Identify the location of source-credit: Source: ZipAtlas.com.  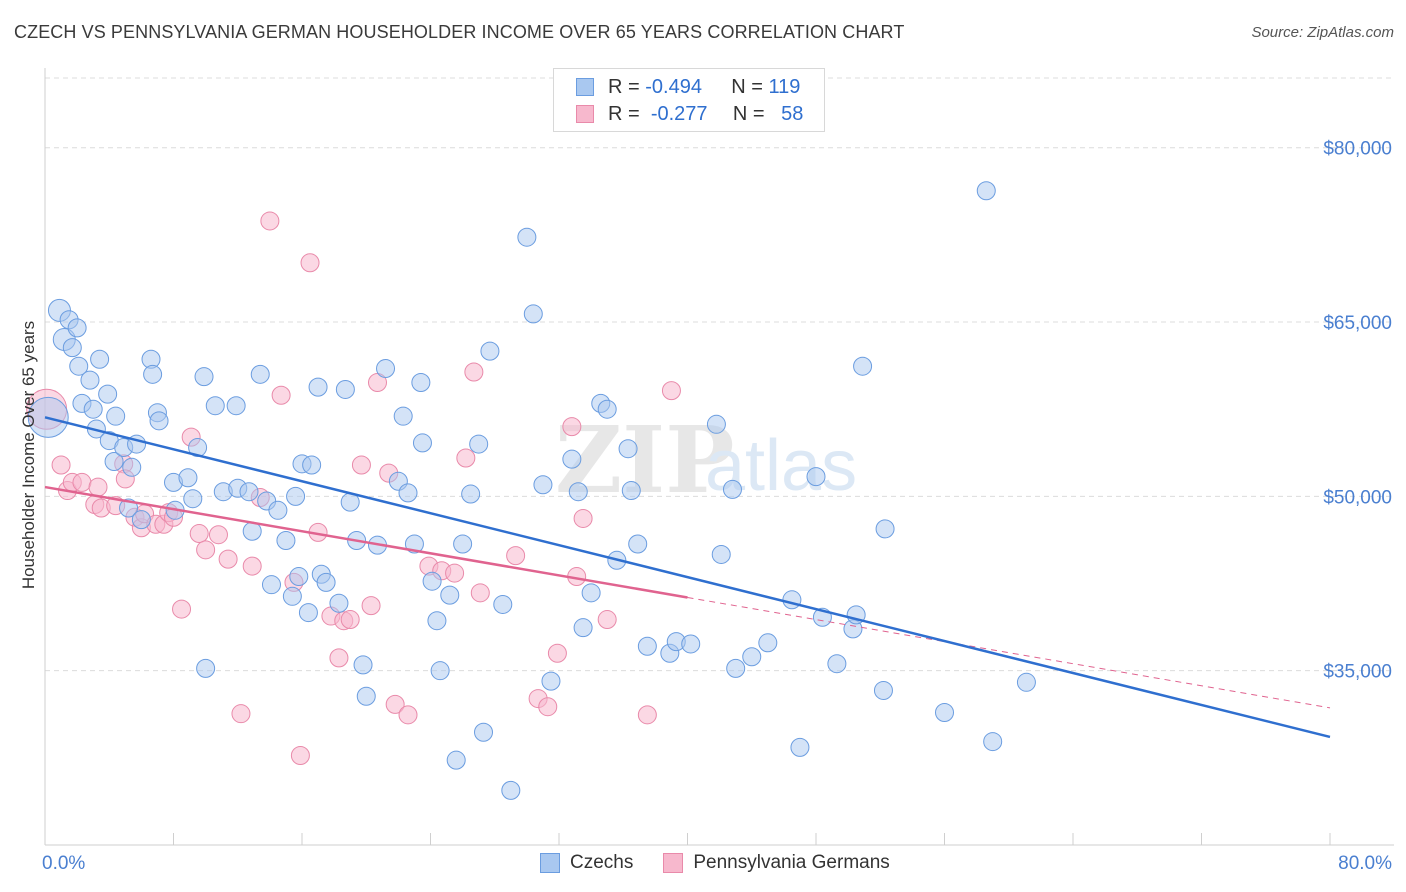
(1322, 32).